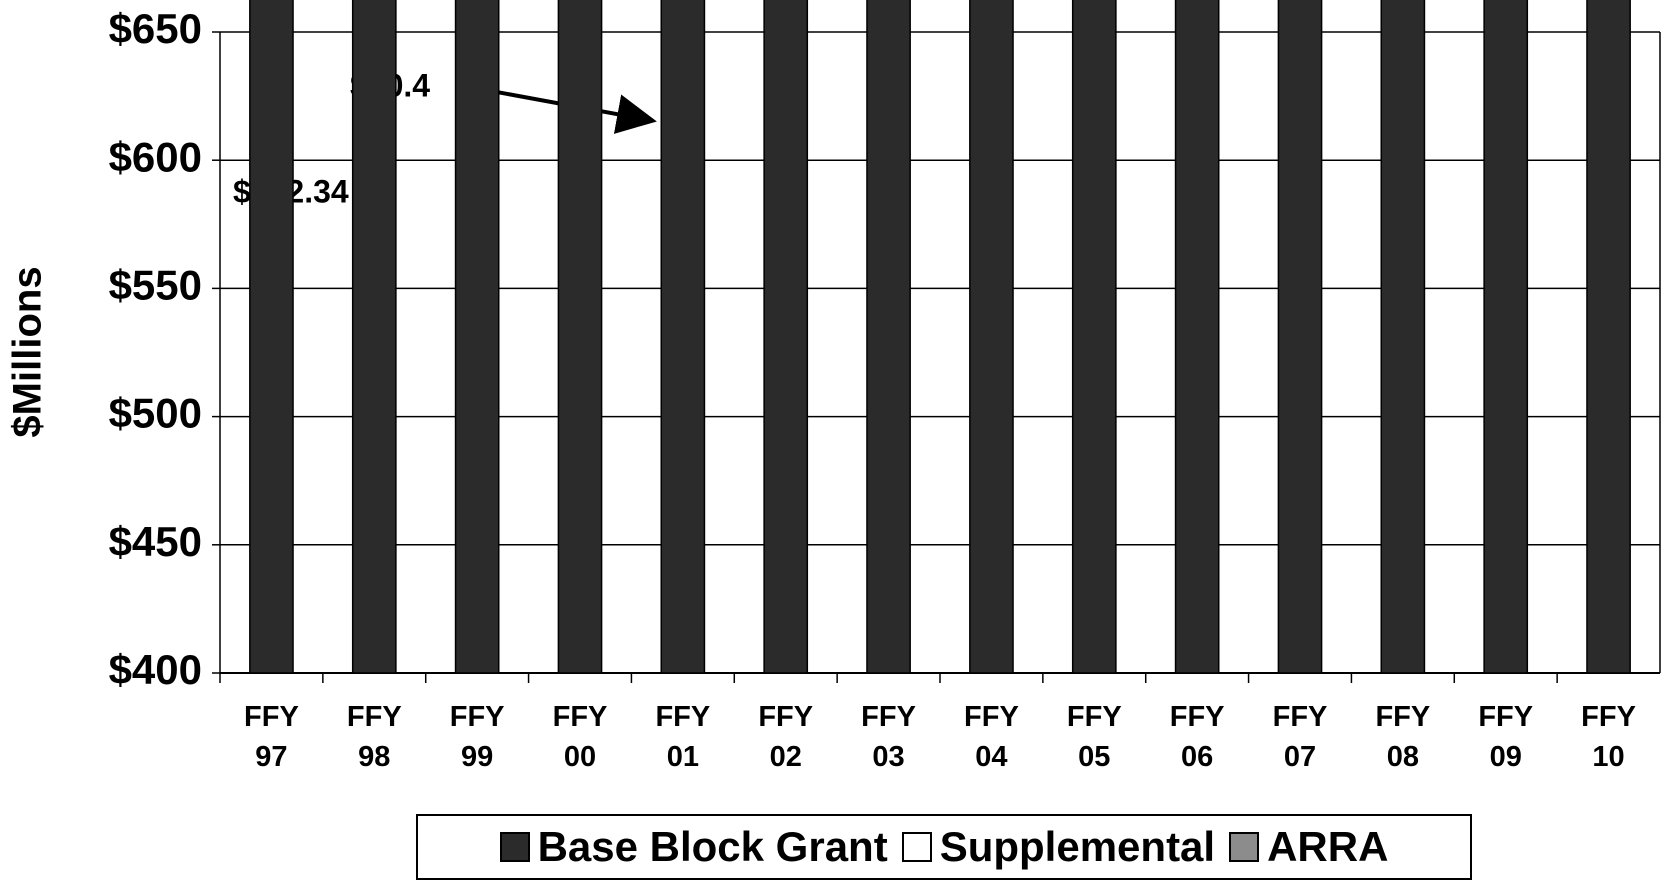 The width and height of the screenshot is (1663, 886). Describe the element at coordinates (712, 846) in the screenshot. I see `legend-label: Base Block Grant` at that location.